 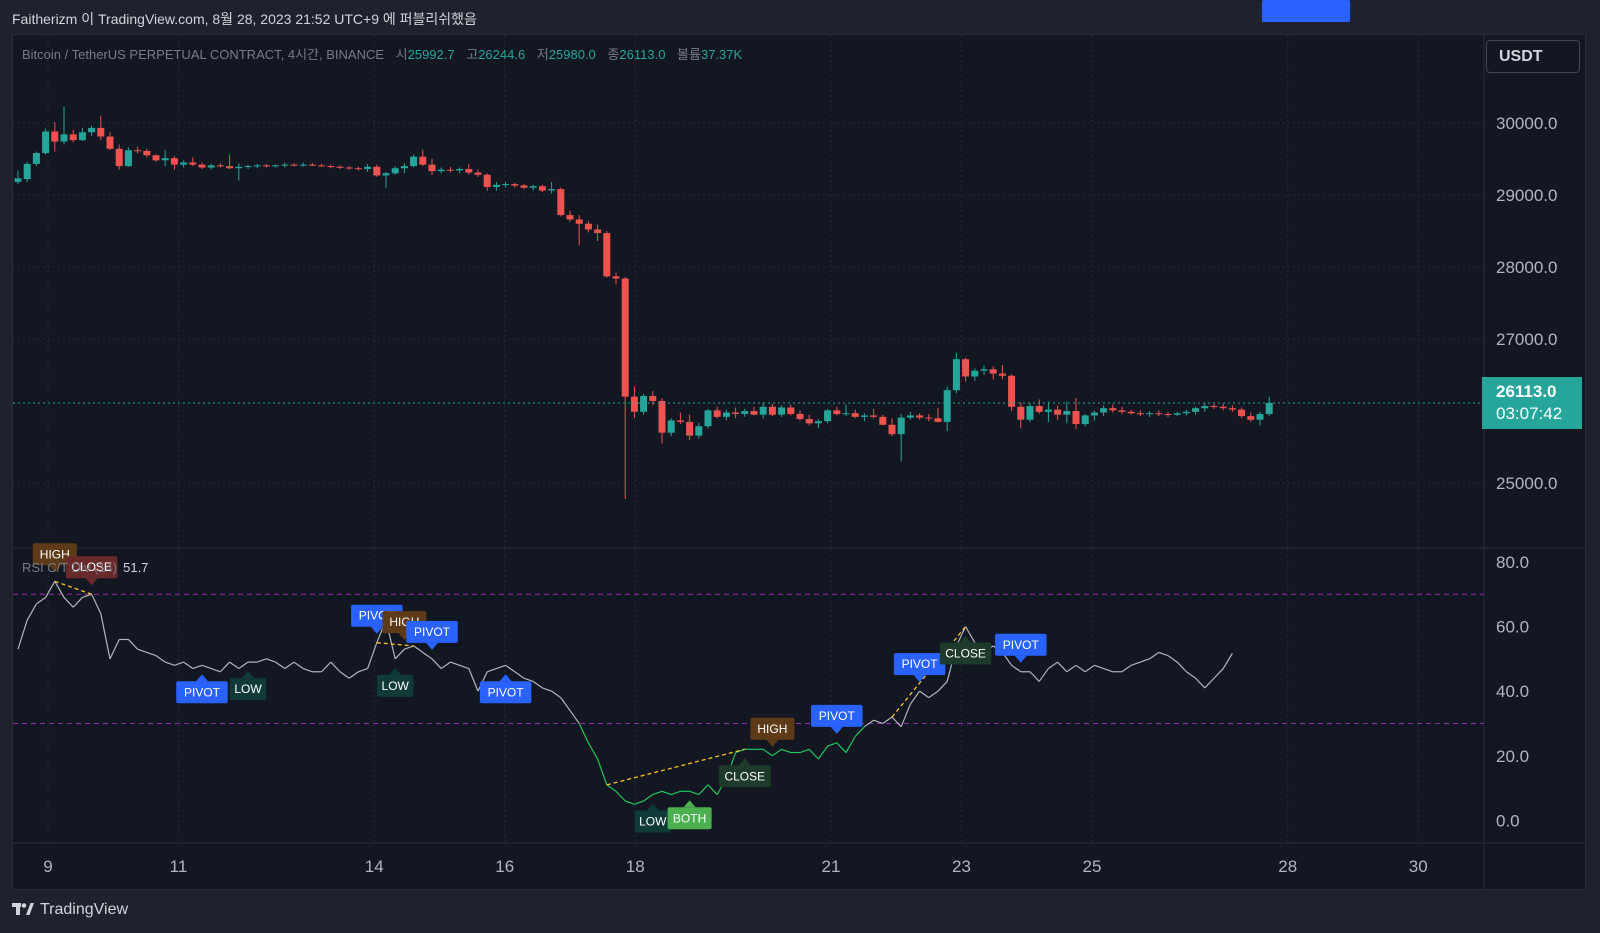 What do you see at coordinates (472, 54) in the screenshot?
I see `high-label: 고` at bounding box center [472, 54].